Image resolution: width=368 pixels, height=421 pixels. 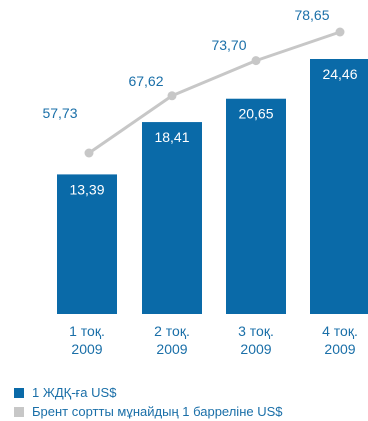 What do you see at coordinates (157, 411) in the screenshot?
I see `legend-label-line: Брент сортты мұнайдың 1 баррелiне US$` at bounding box center [157, 411].